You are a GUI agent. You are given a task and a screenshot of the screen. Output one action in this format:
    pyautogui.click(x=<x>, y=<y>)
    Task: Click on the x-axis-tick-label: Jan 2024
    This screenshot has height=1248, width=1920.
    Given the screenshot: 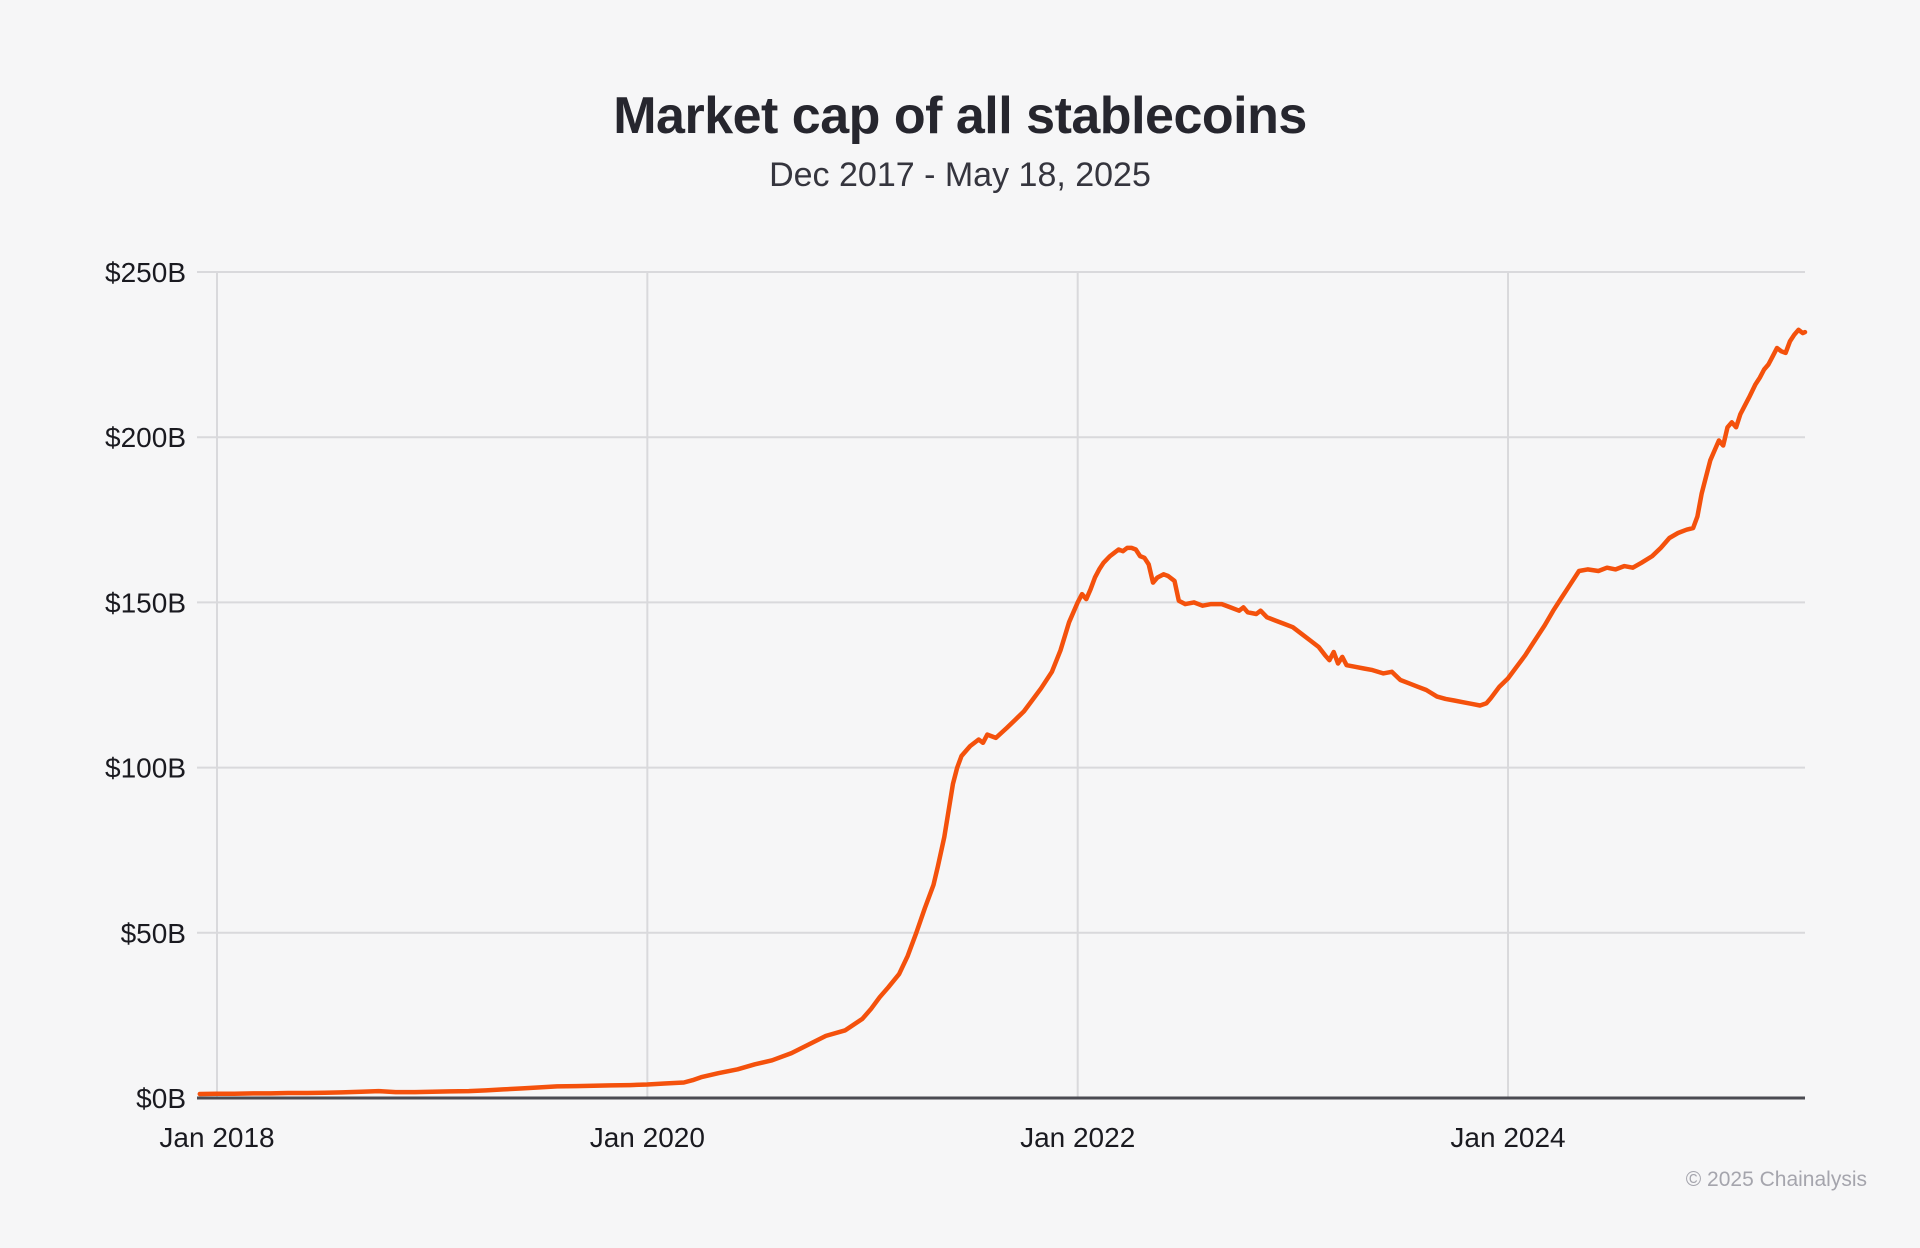 What is the action you would take?
    pyautogui.click(x=1507, y=1137)
    